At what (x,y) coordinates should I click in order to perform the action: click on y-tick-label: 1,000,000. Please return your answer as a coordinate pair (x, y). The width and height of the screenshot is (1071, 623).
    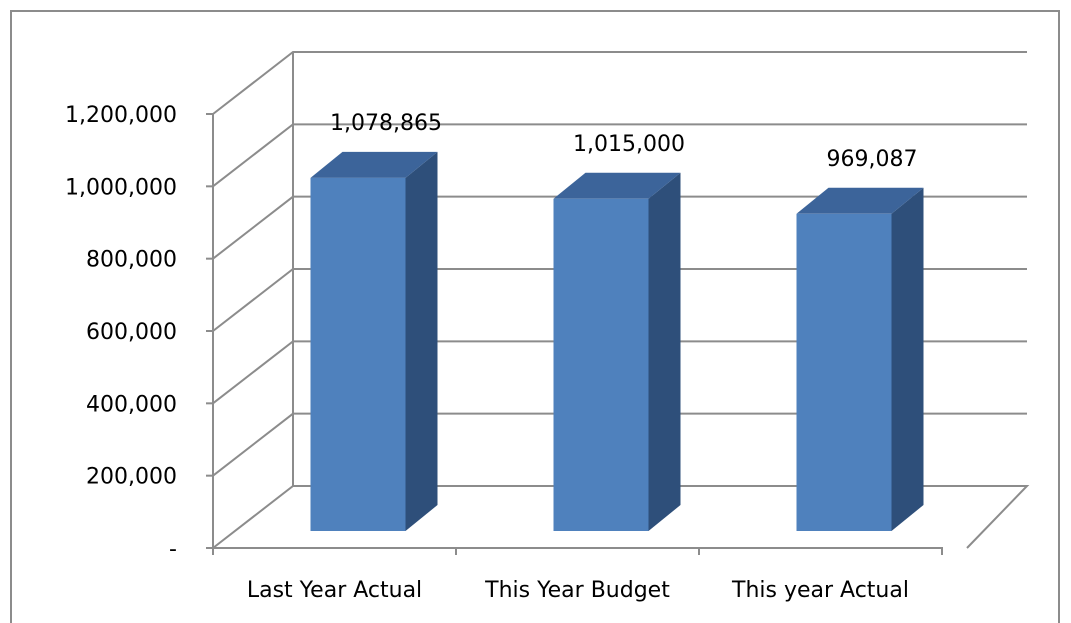
    Looking at the image, I should click on (121, 187).